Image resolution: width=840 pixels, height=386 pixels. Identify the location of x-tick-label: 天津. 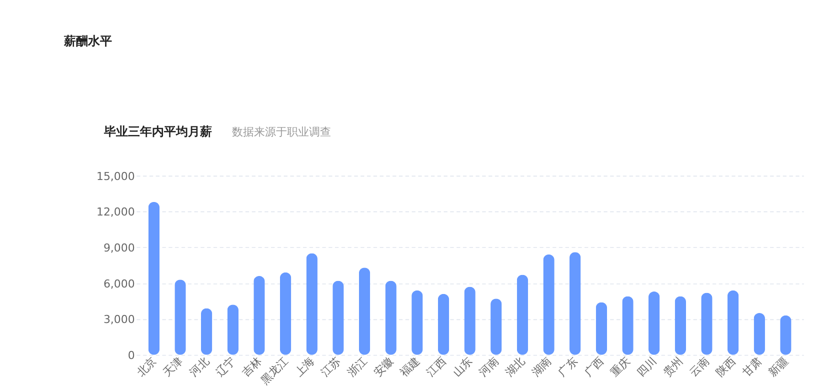
(173, 367).